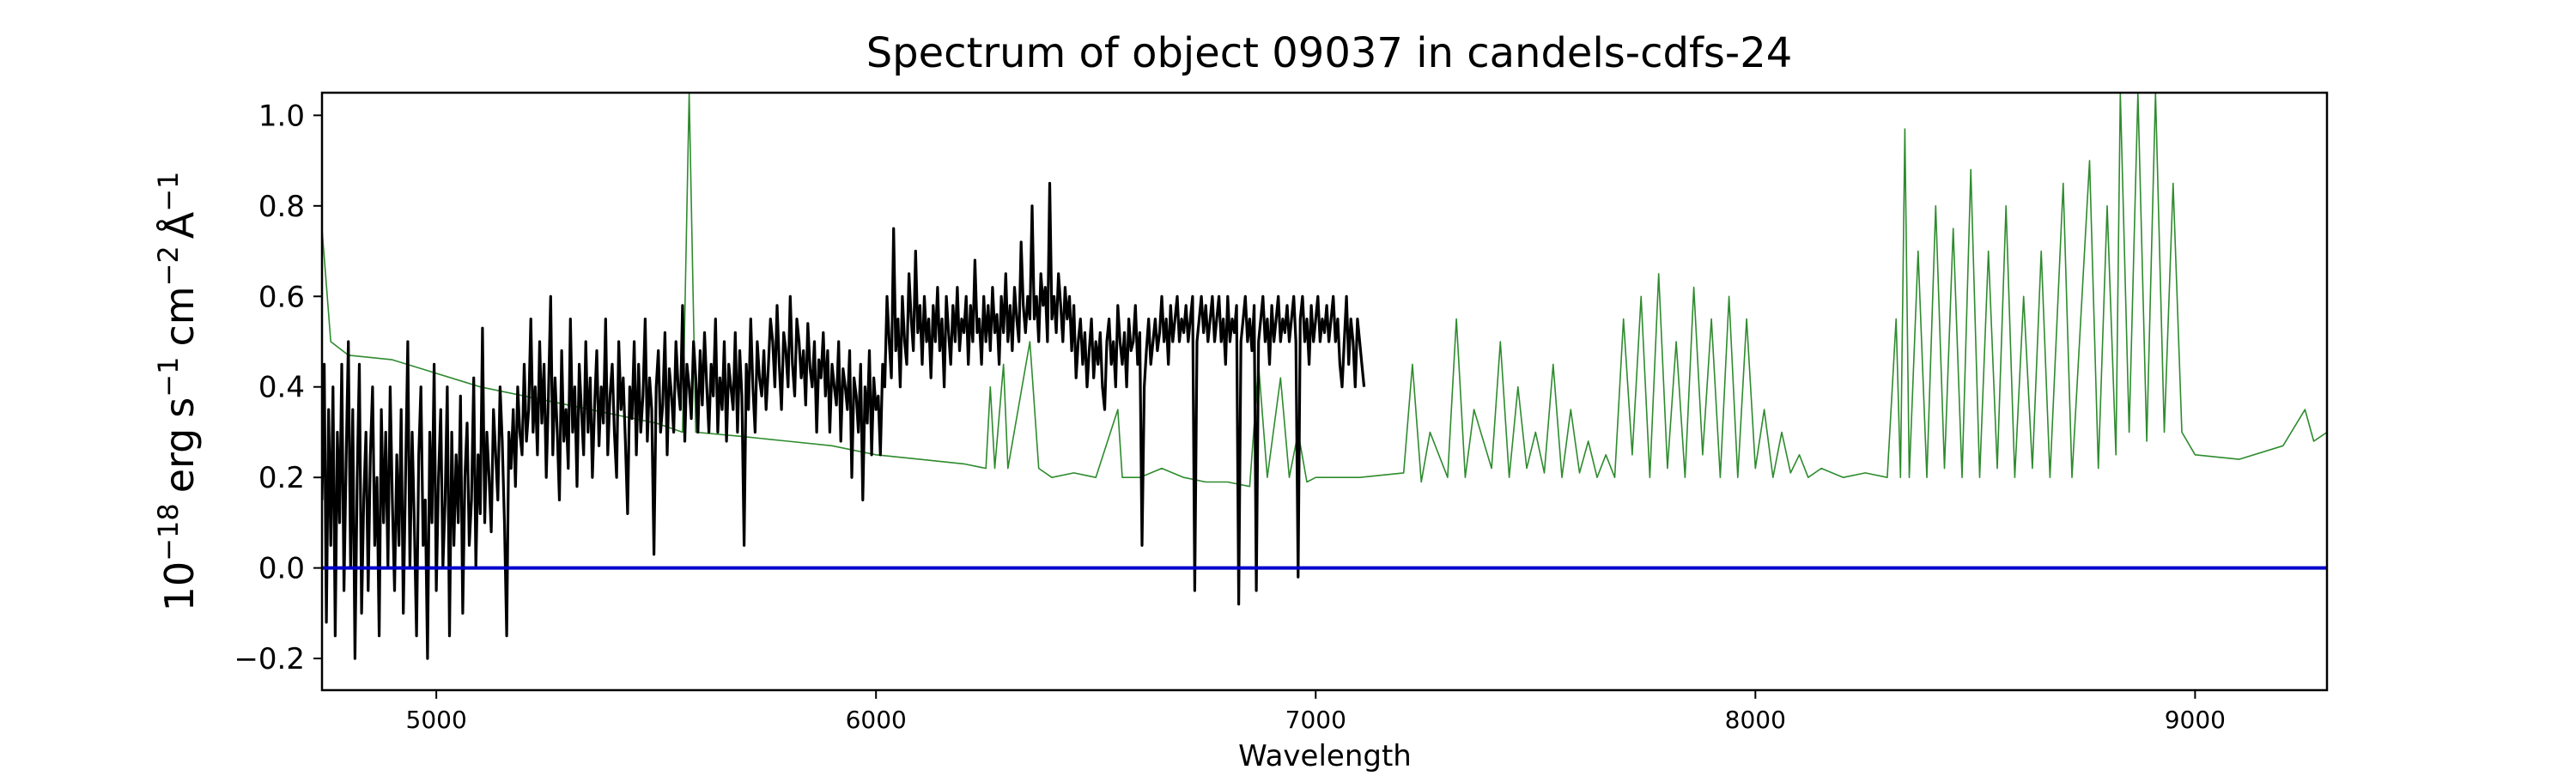 The width and height of the screenshot is (2576, 776). Describe the element at coordinates (1316, 720) in the screenshot. I see `x-tick-label: 7000` at that location.